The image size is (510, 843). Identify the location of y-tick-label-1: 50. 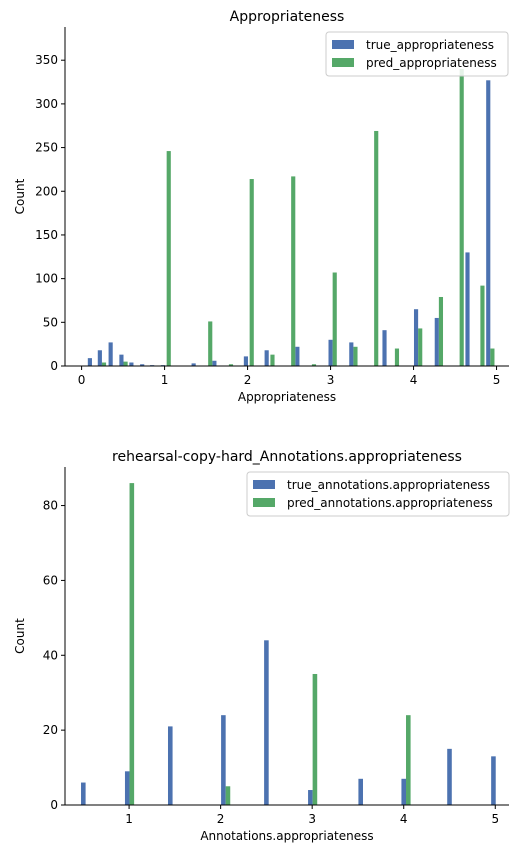
(50, 322).